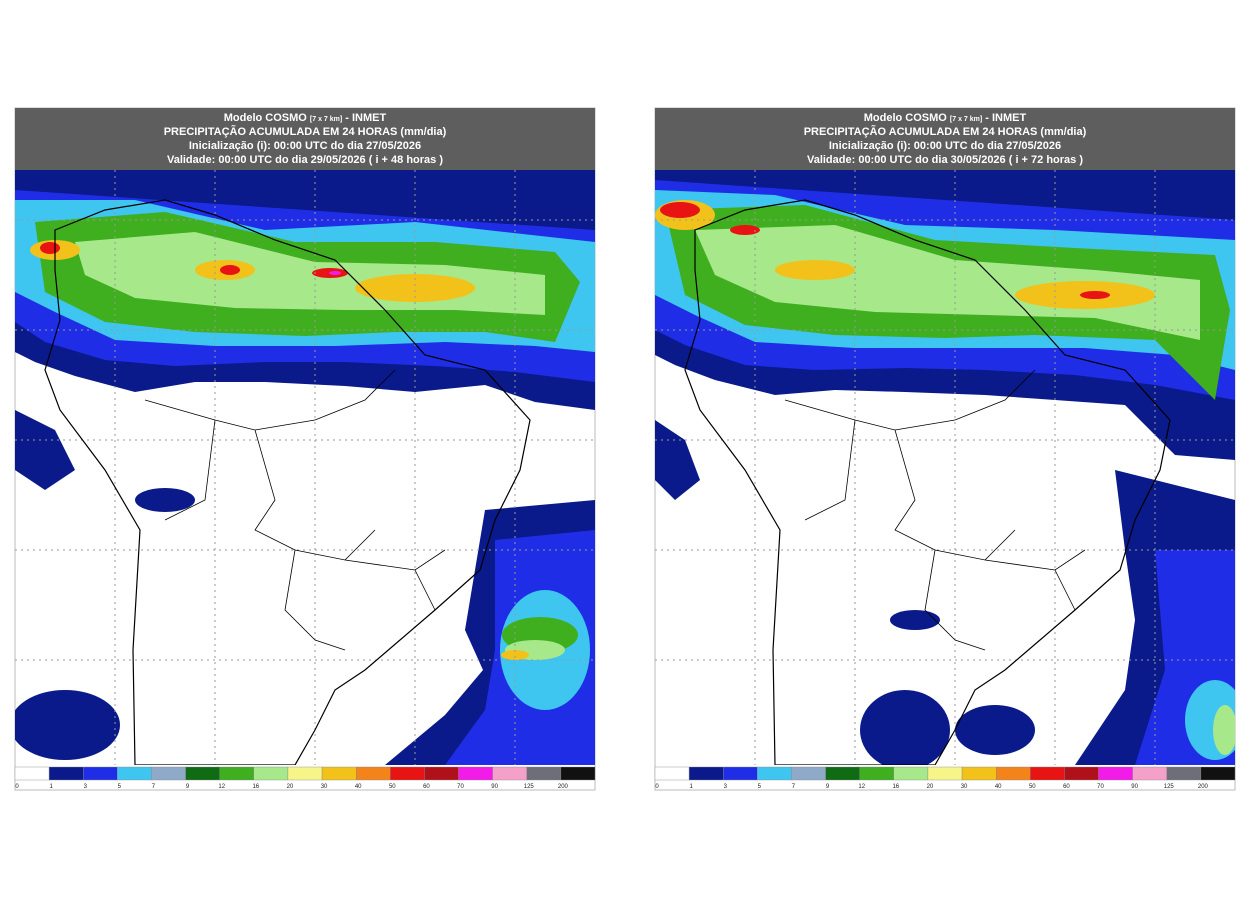 Image resolution: width=1250 pixels, height=900 pixels. What do you see at coordinates (563, 787) in the screenshot?
I see `colorbar-label: 200` at bounding box center [563, 787].